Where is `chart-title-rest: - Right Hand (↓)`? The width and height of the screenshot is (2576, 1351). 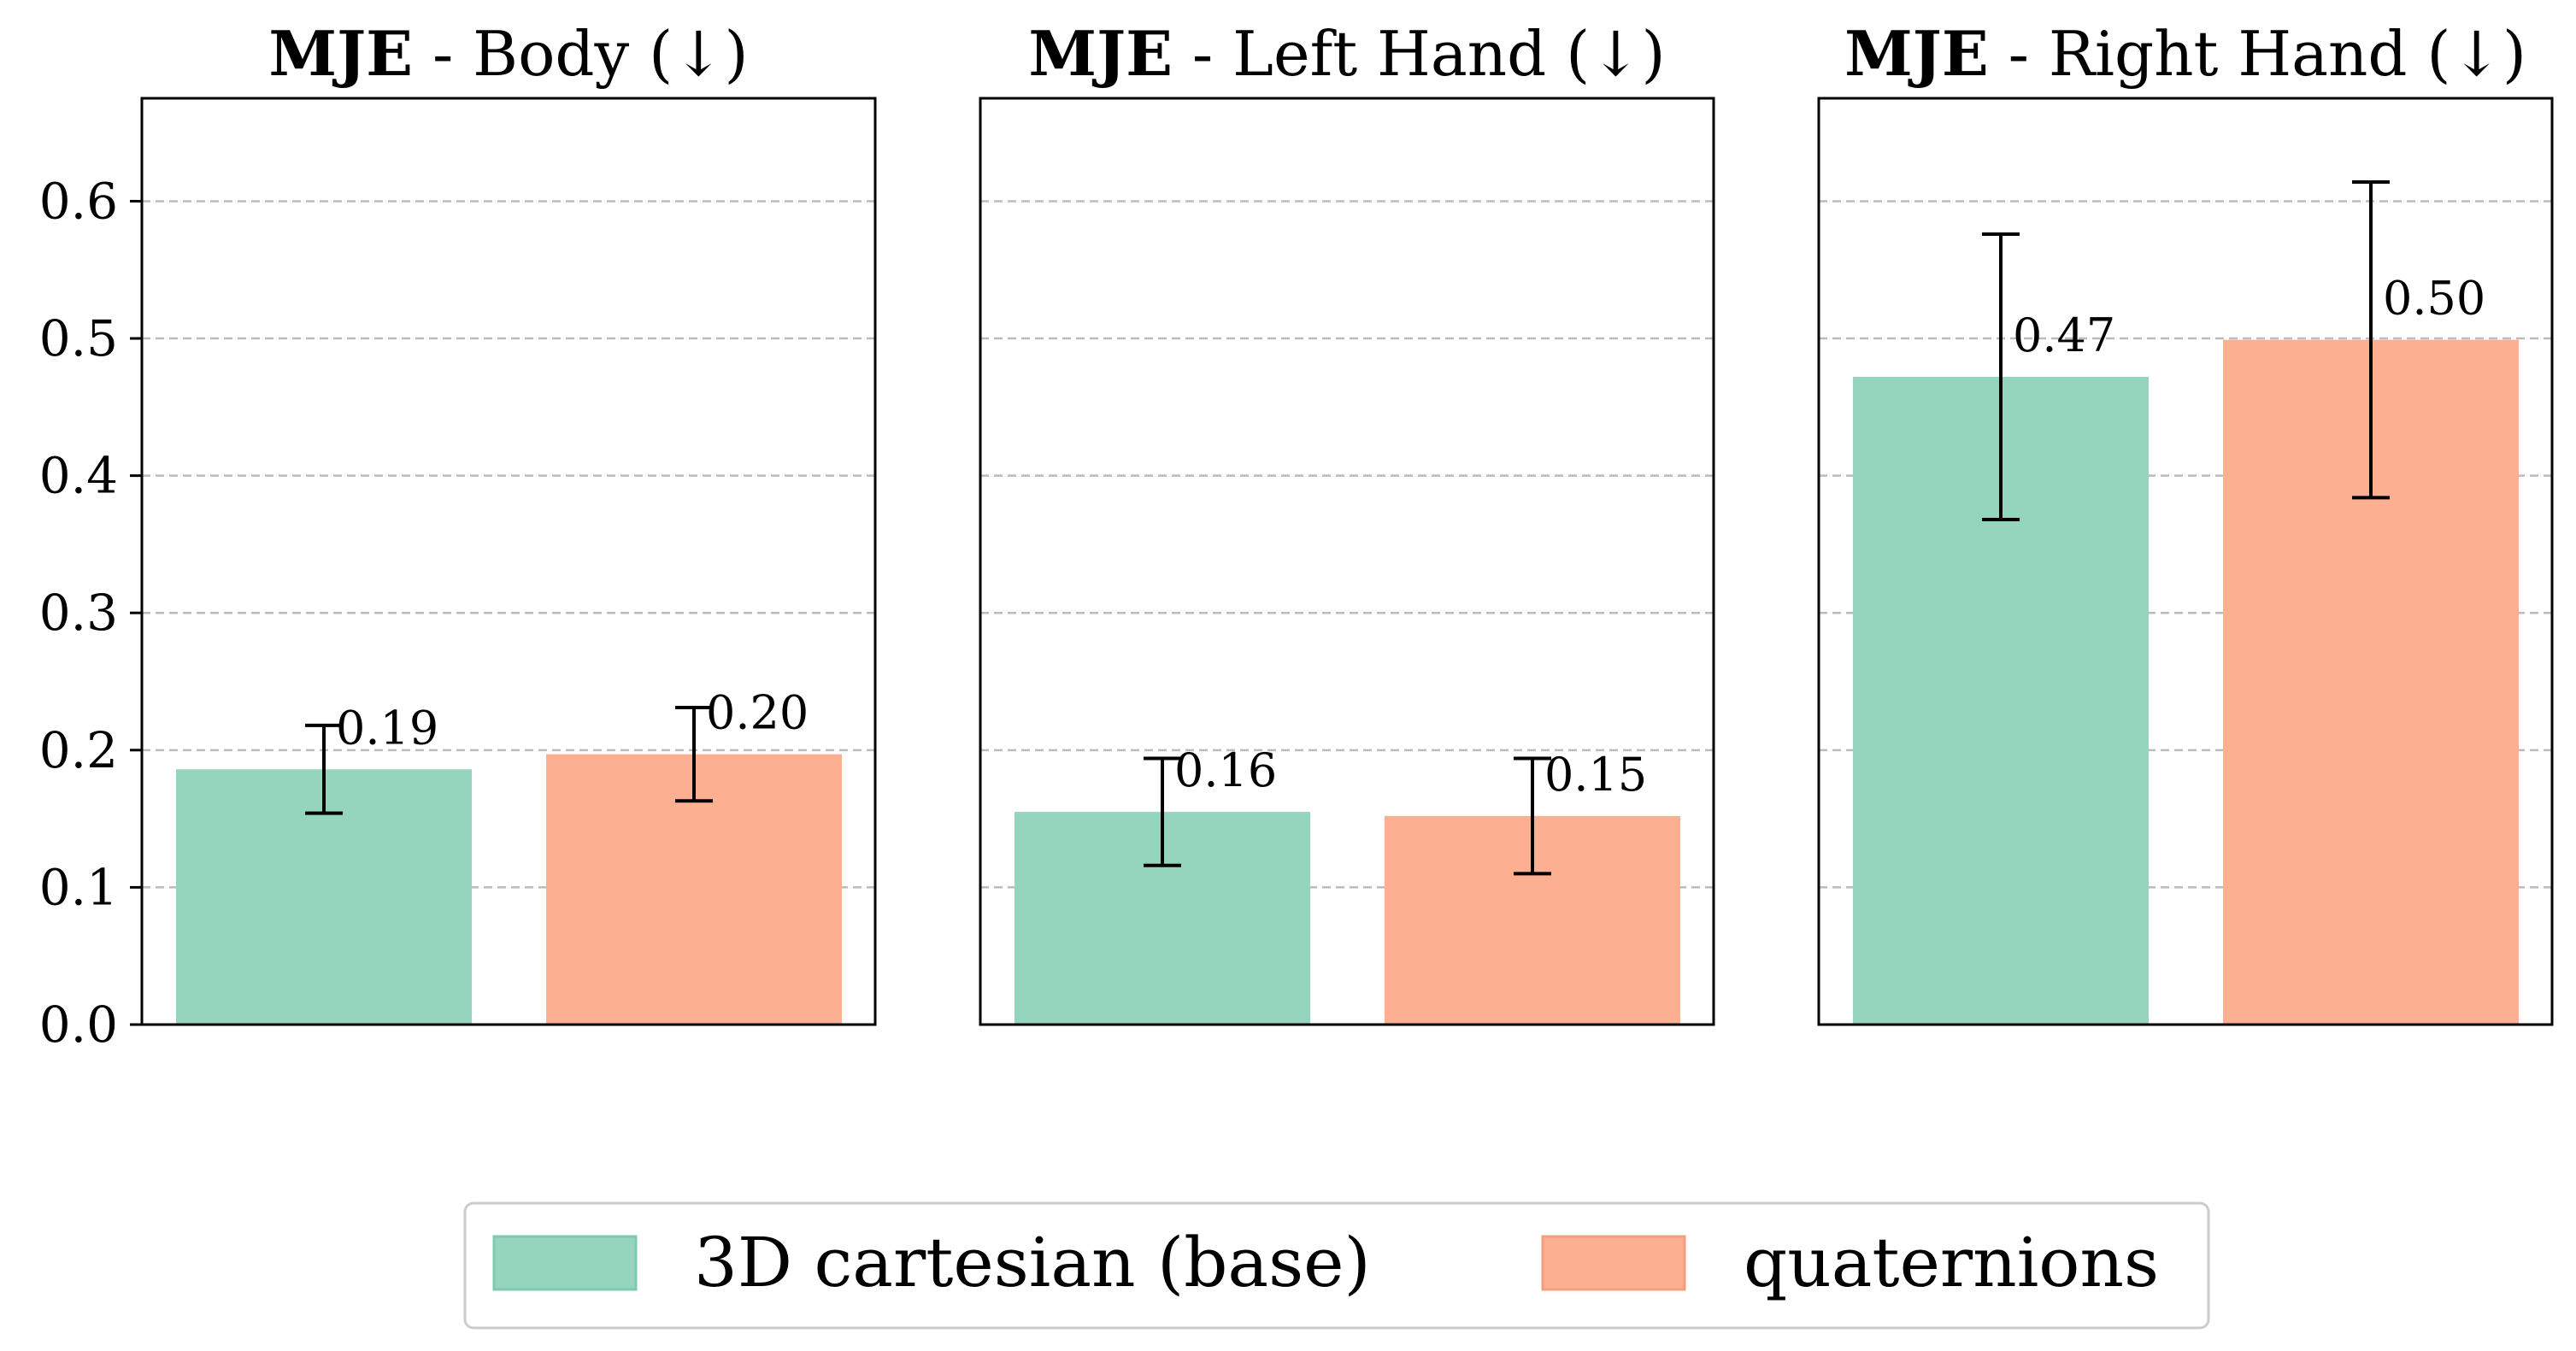
chart-title-rest: - Right Hand (↓) is located at coordinates (2257, 54).